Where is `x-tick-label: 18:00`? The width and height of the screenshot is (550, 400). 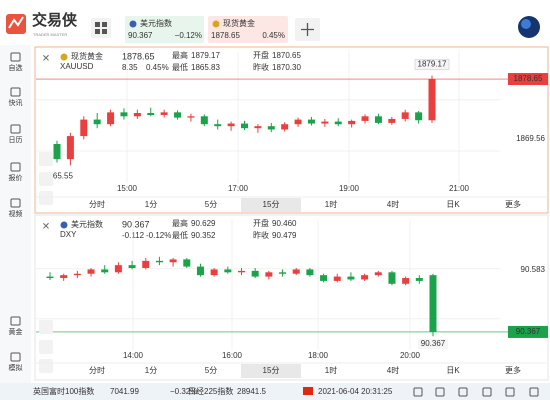 x-tick-label: 18:00 is located at coordinates (318, 355).